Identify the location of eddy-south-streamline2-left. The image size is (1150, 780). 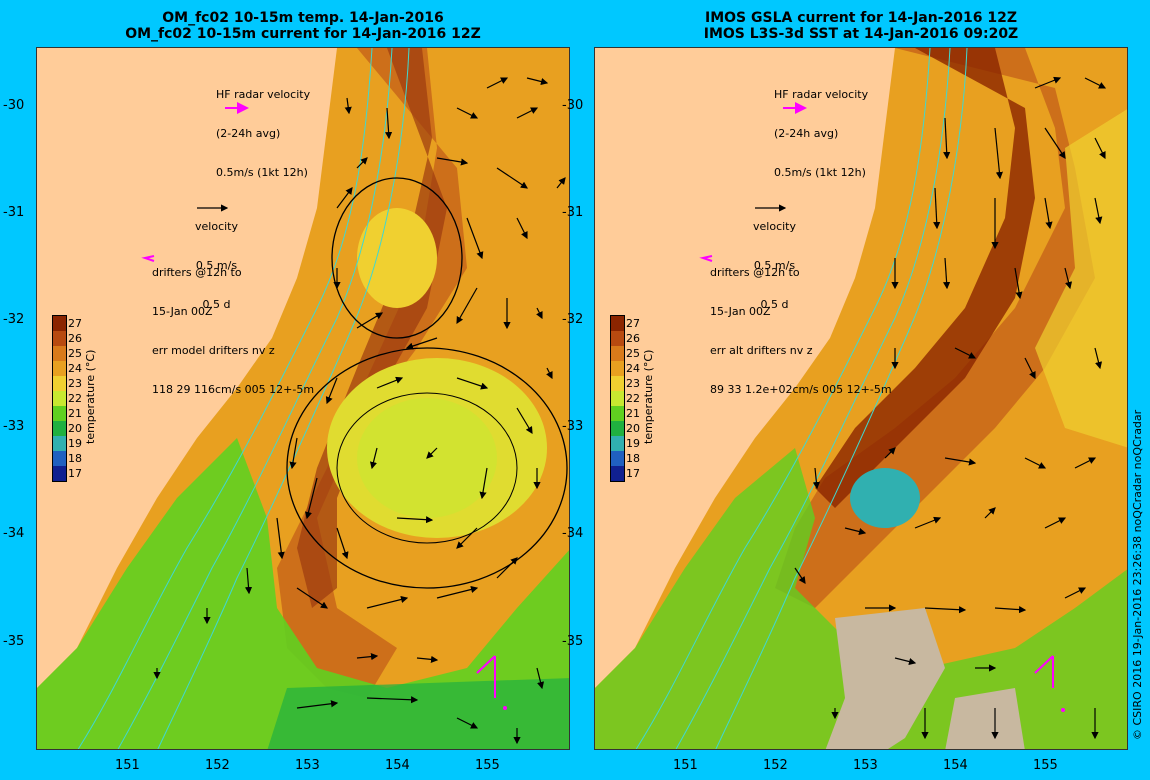
(427, 468).